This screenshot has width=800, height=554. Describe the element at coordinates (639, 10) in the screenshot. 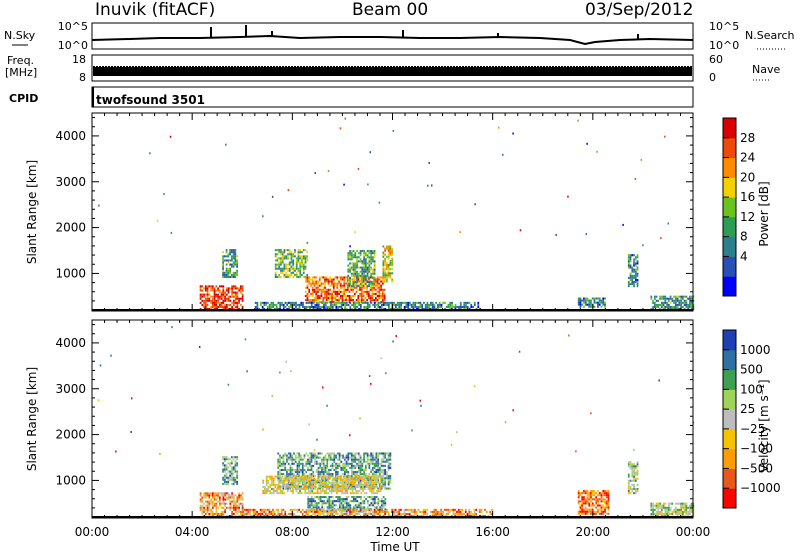

I see `date-title: 03/Sep/2012` at that location.